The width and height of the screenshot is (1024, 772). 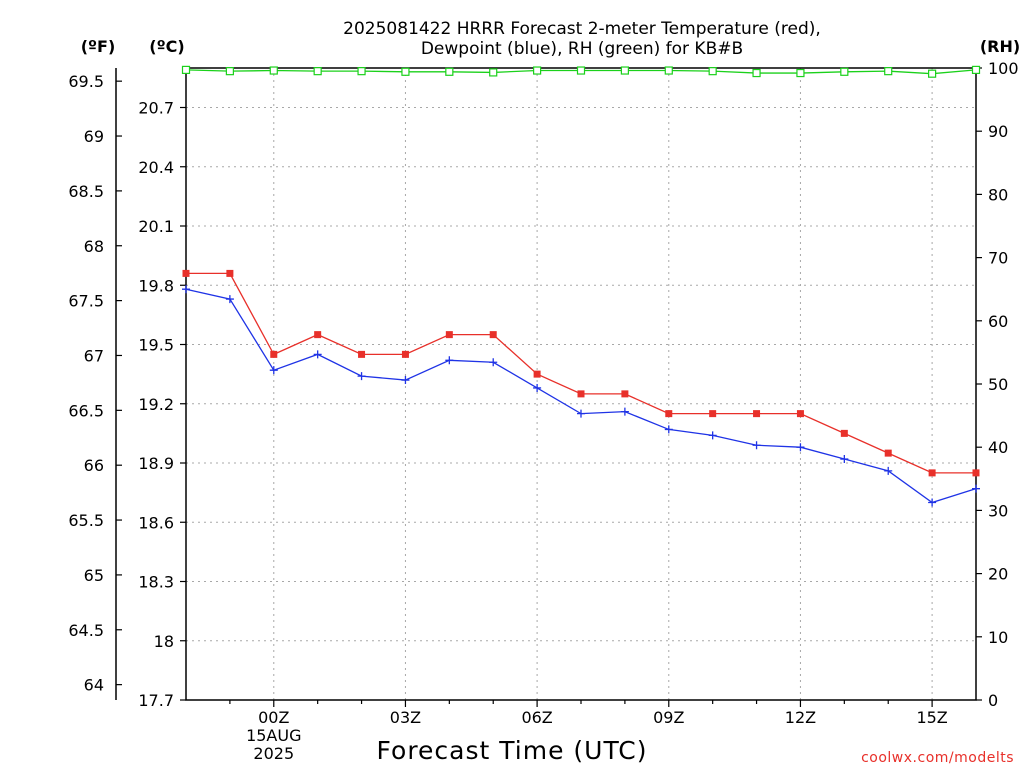 What do you see at coordinates (998, 194) in the screenshot?
I see `rh-tick-label: 80` at bounding box center [998, 194].